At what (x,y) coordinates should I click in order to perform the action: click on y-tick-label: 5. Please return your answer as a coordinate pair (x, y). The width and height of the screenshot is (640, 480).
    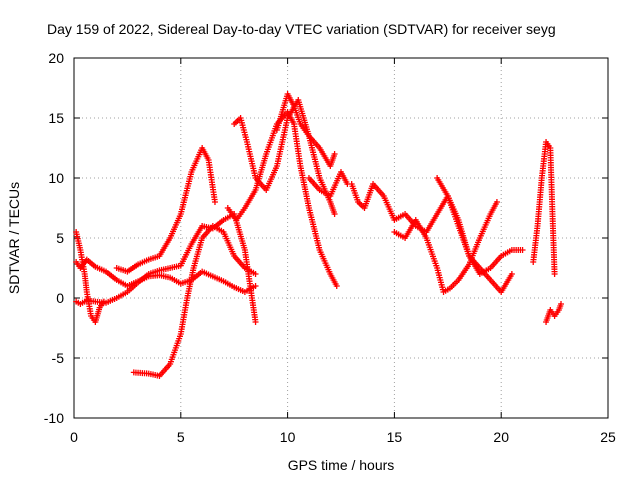
    Looking at the image, I should click on (60, 238).